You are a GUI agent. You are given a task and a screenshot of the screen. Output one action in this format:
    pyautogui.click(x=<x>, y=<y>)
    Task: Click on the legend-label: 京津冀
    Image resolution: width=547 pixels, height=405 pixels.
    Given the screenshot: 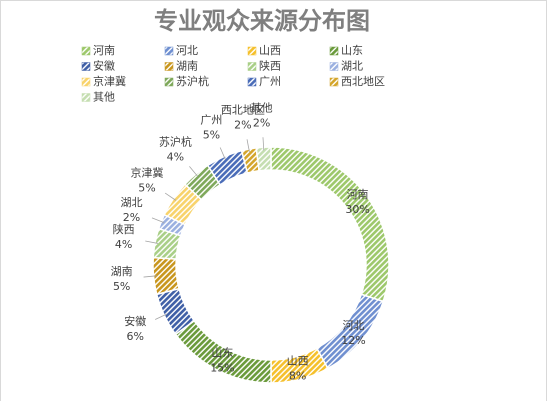 What is the action you would take?
    pyautogui.click(x=109, y=81)
    